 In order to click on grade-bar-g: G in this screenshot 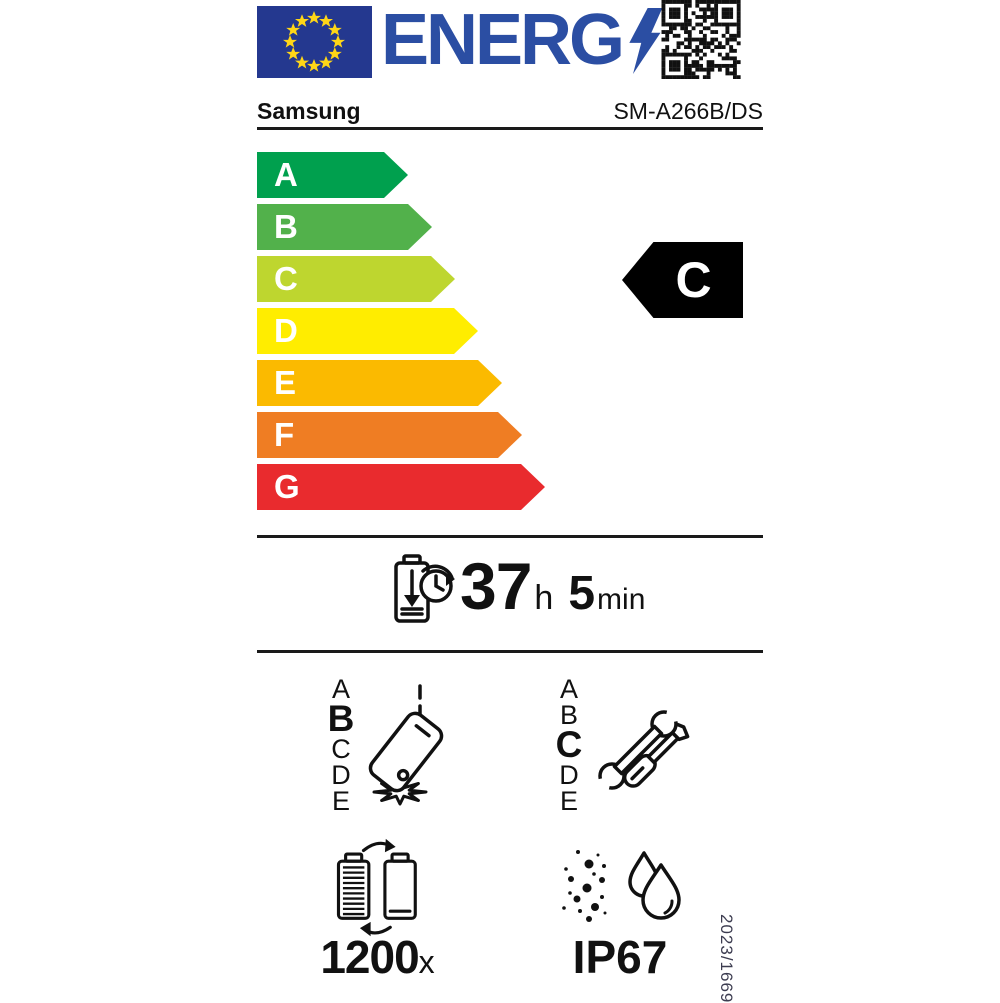, I will do `click(401, 487)`.